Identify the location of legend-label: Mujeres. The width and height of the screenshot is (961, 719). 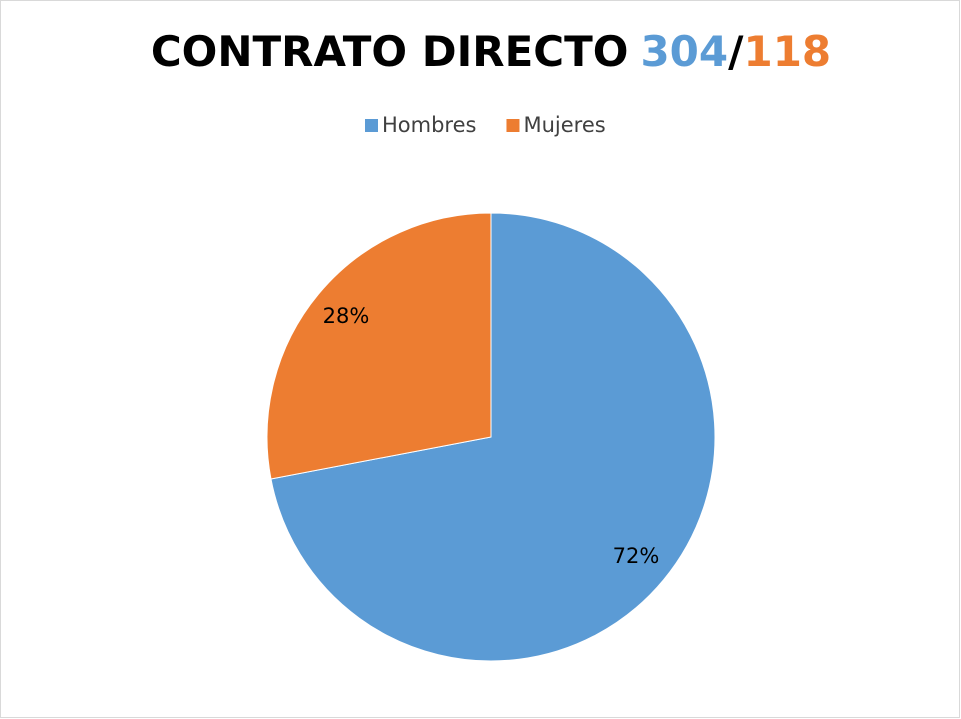
(564, 125).